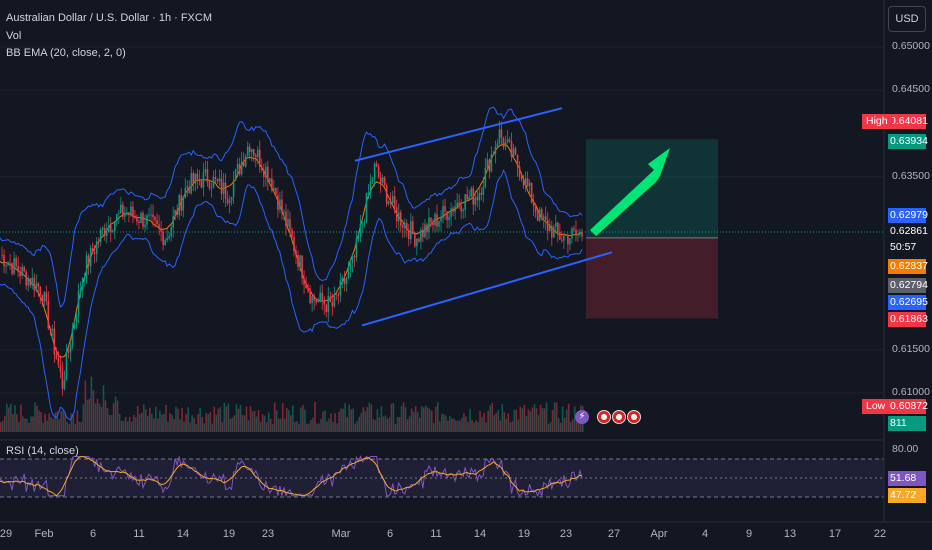 The width and height of the screenshot is (932, 550). I want to click on time-axis-label: 23, so click(566, 534).